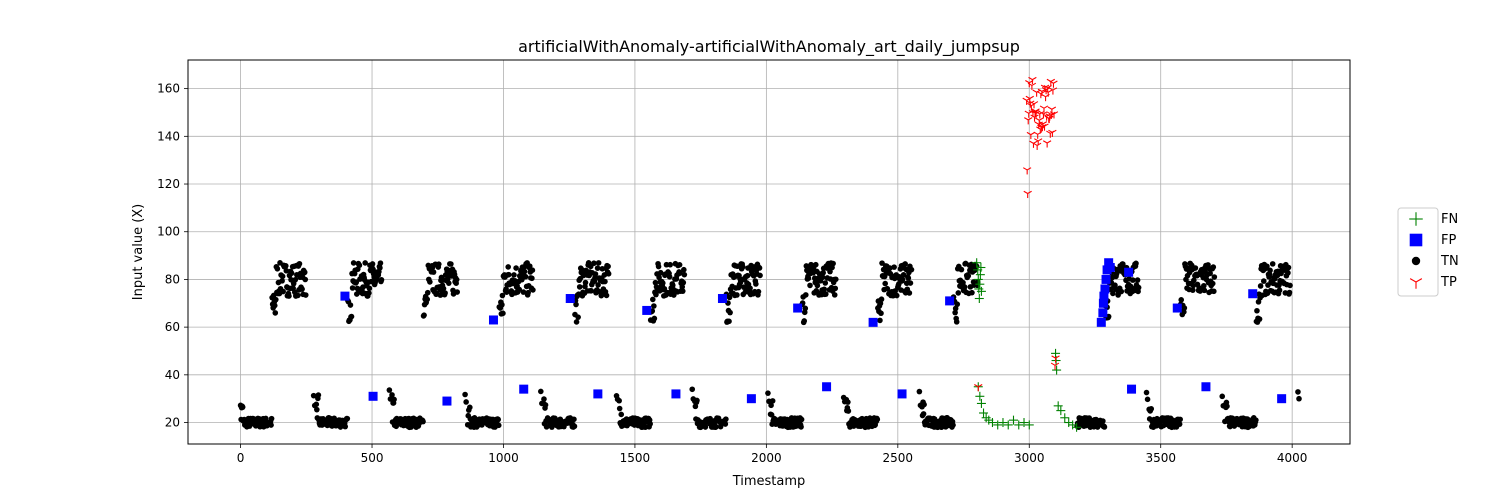 The width and height of the screenshot is (1500, 500). Describe the element at coordinates (1416, 219) in the screenshot. I see `legend-marker-fn` at that location.